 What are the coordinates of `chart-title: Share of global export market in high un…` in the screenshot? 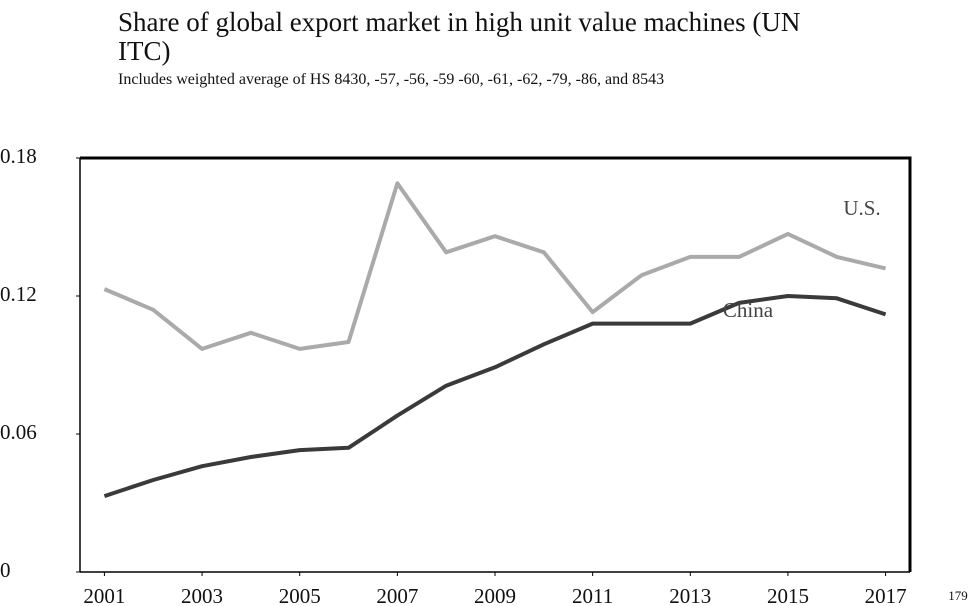 It's located at (459, 36).